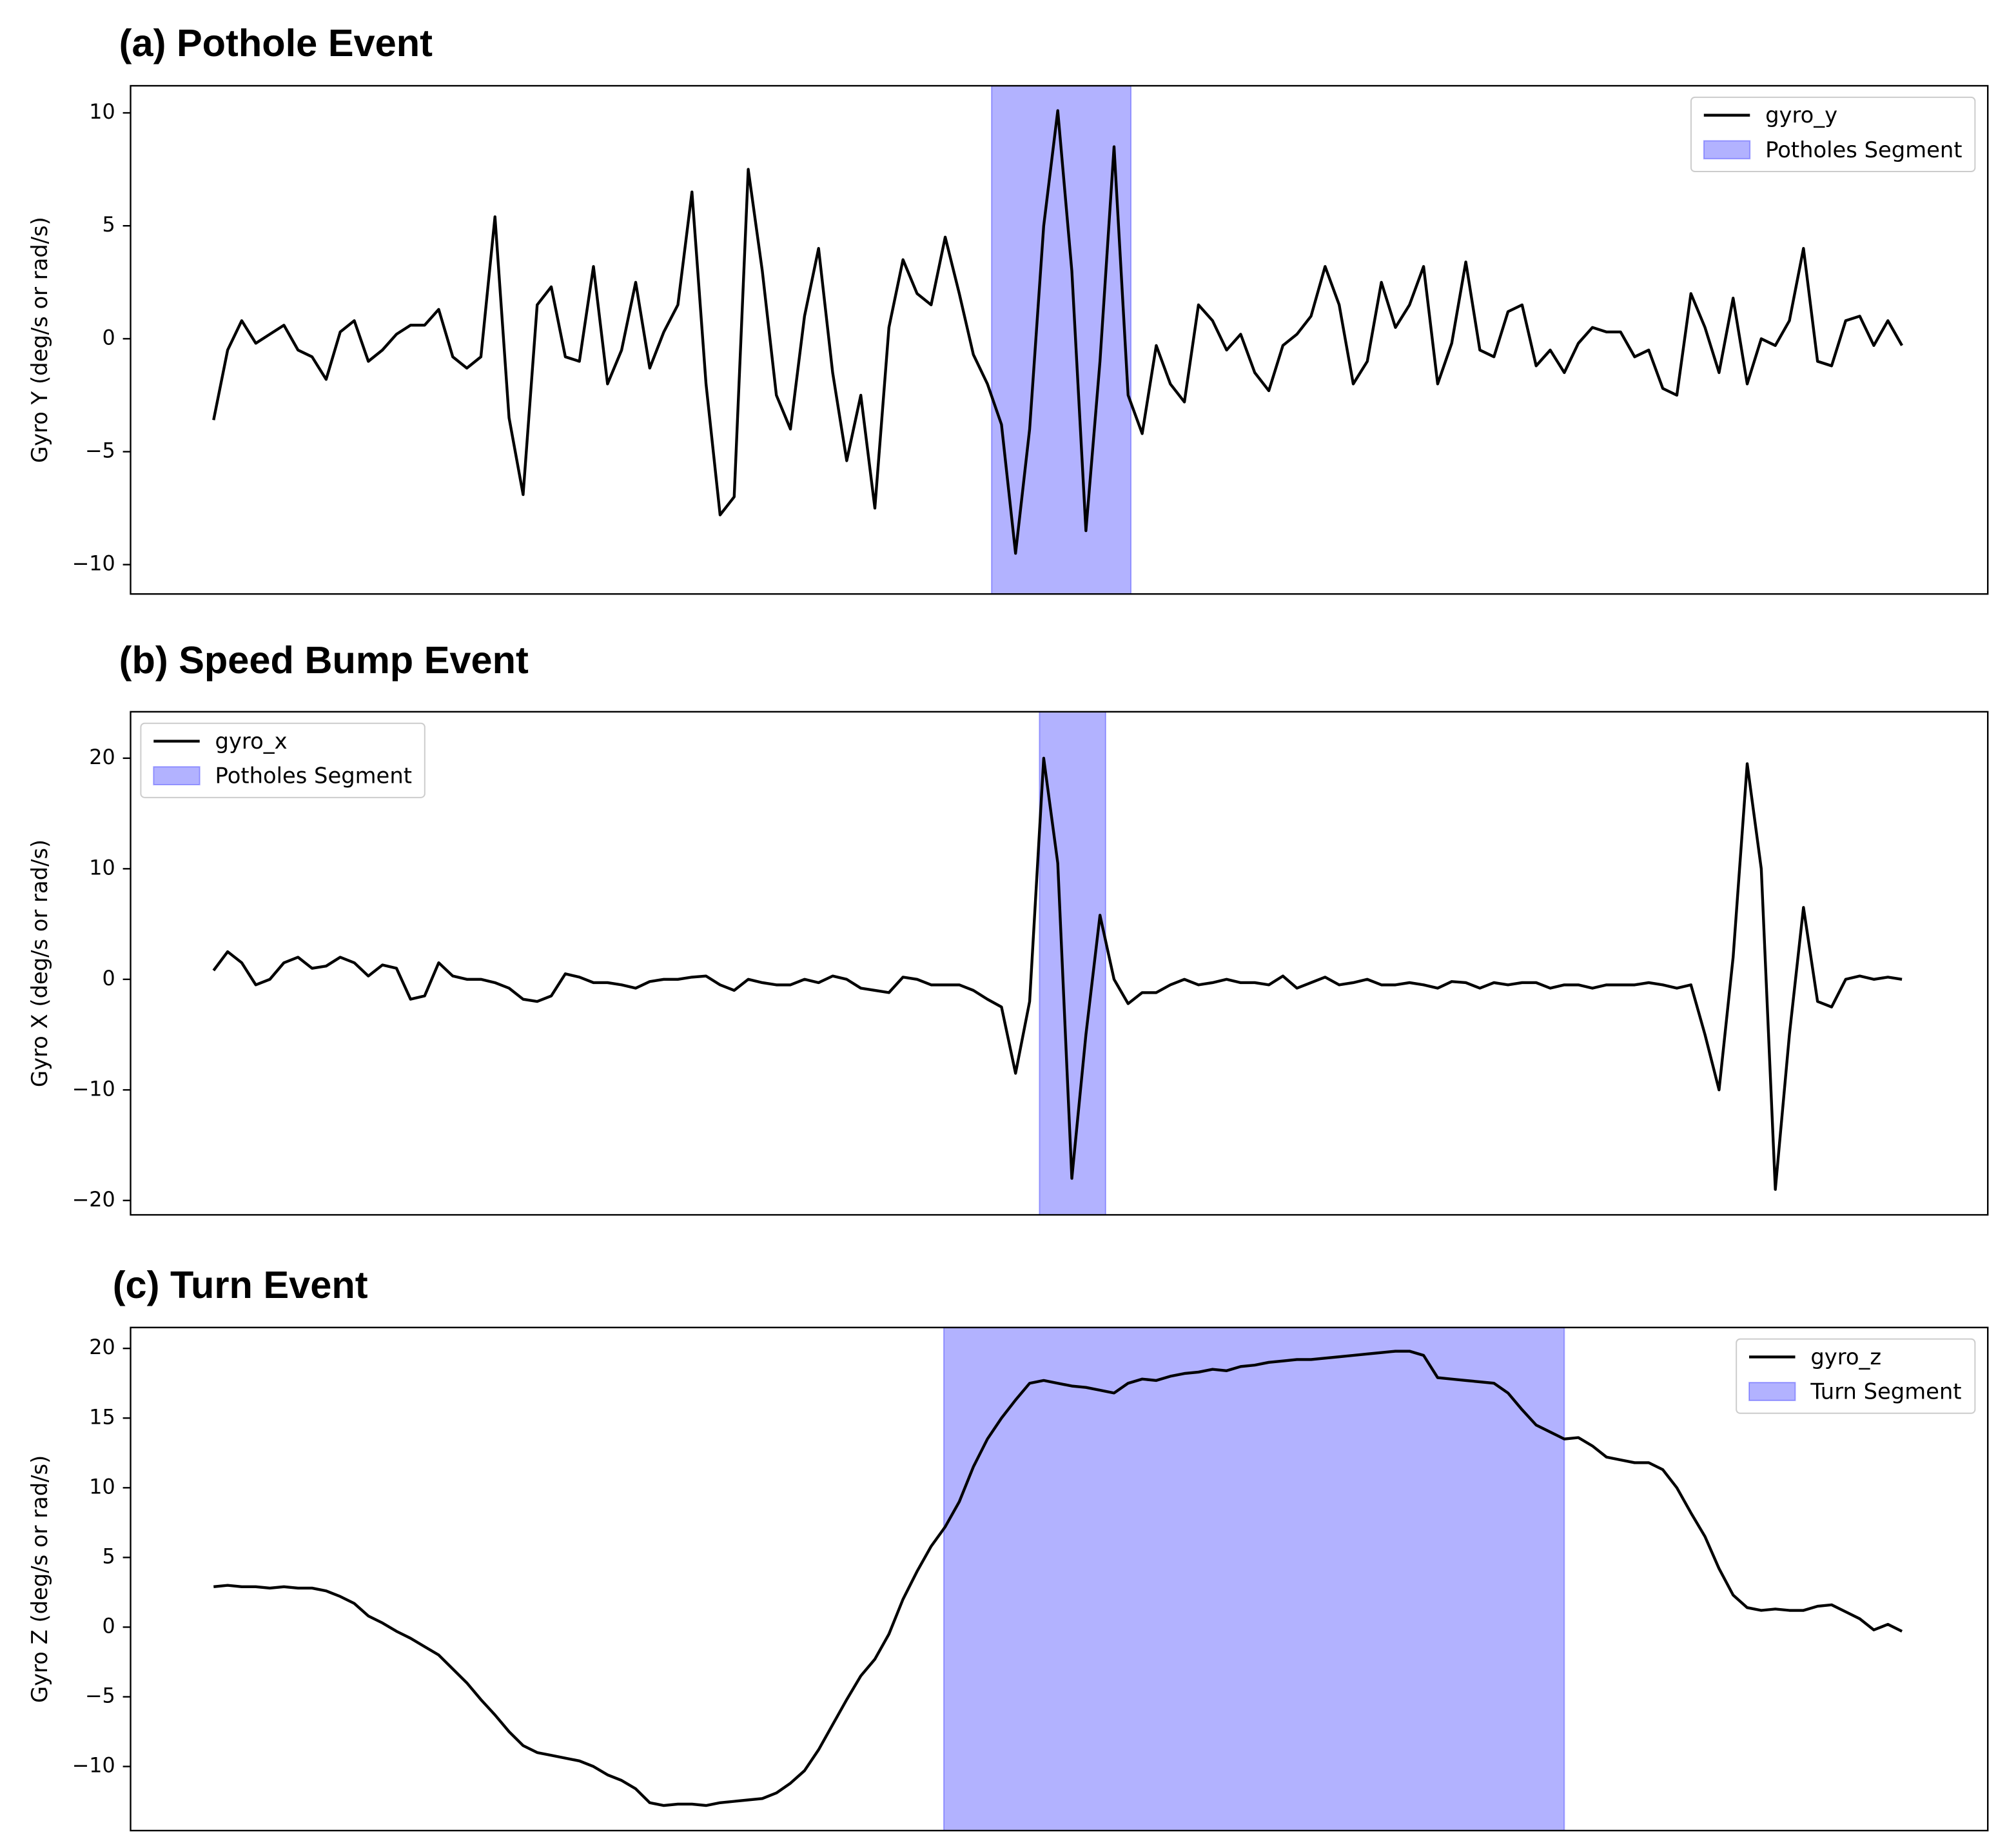  What do you see at coordinates (240, 1284) in the screenshot?
I see `chart-title: (c) Turn Event` at bounding box center [240, 1284].